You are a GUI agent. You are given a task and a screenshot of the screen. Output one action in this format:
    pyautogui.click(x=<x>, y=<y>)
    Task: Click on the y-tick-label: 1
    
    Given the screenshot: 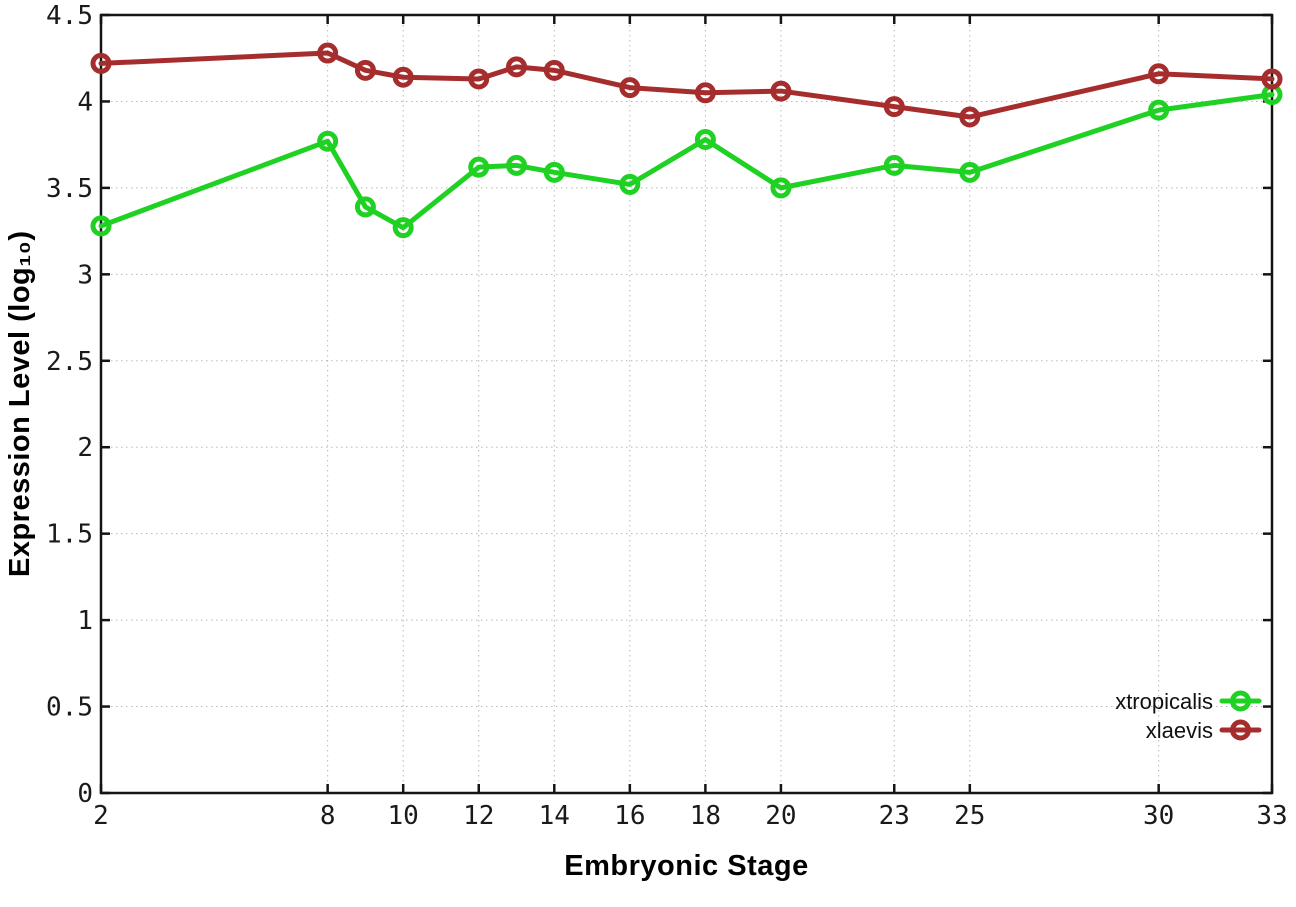 What is the action you would take?
    pyautogui.click(x=85, y=621)
    